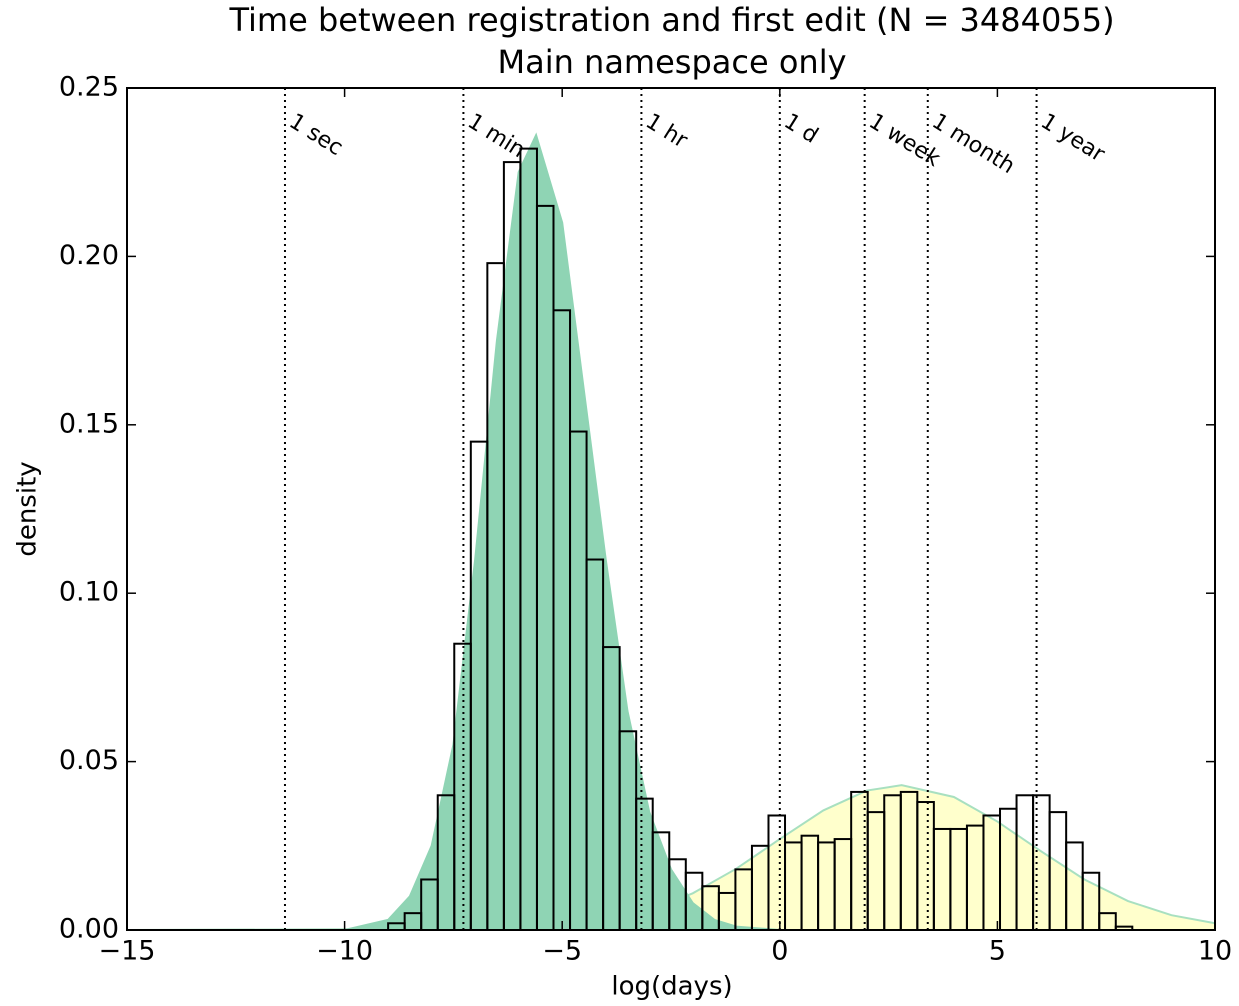 Image resolution: width=1239 pixels, height=1006 pixels. What do you see at coordinates (127, 951) in the screenshot?
I see `x-tick-label: −15` at bounding box center [127, 951].